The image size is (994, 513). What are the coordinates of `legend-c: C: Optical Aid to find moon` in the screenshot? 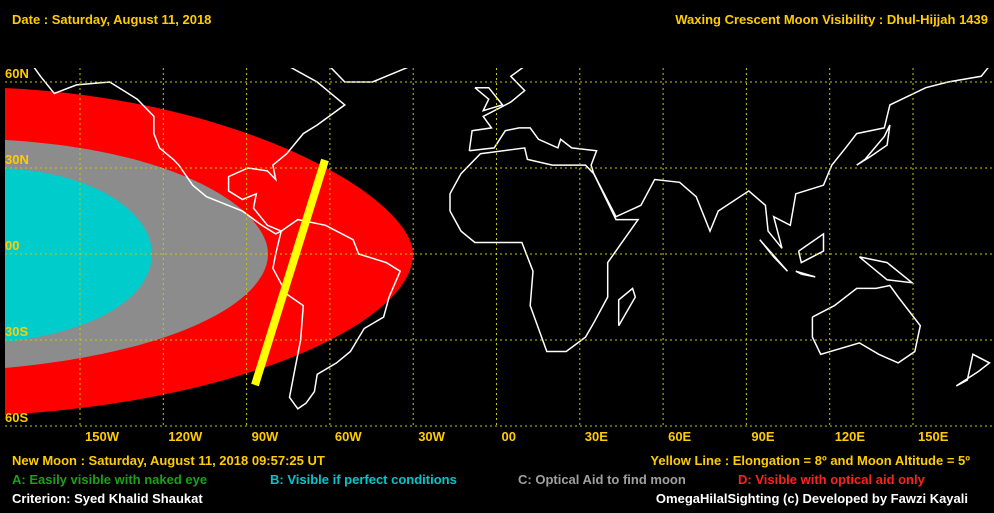 It's located at (602, 479).